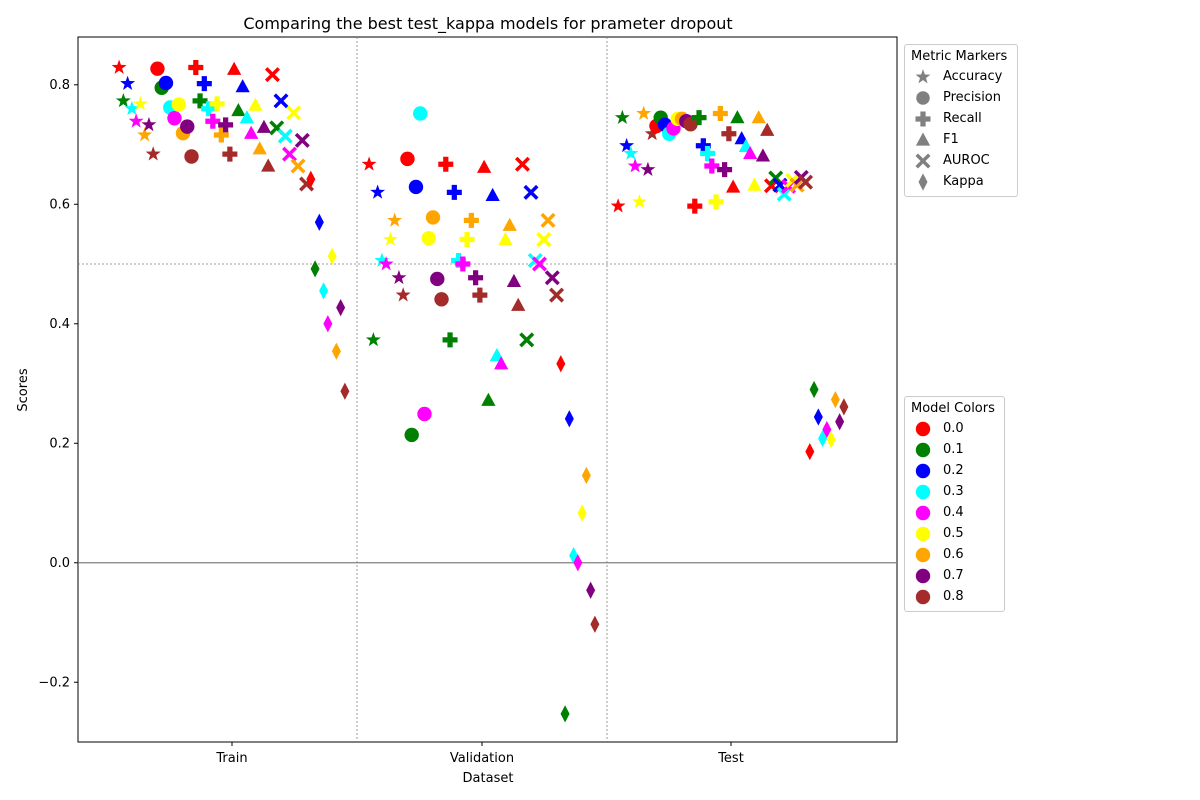 The height and width of the screenshot is (800, 1200). I want to click on x-tick-label: Validation, so click(482, 758).